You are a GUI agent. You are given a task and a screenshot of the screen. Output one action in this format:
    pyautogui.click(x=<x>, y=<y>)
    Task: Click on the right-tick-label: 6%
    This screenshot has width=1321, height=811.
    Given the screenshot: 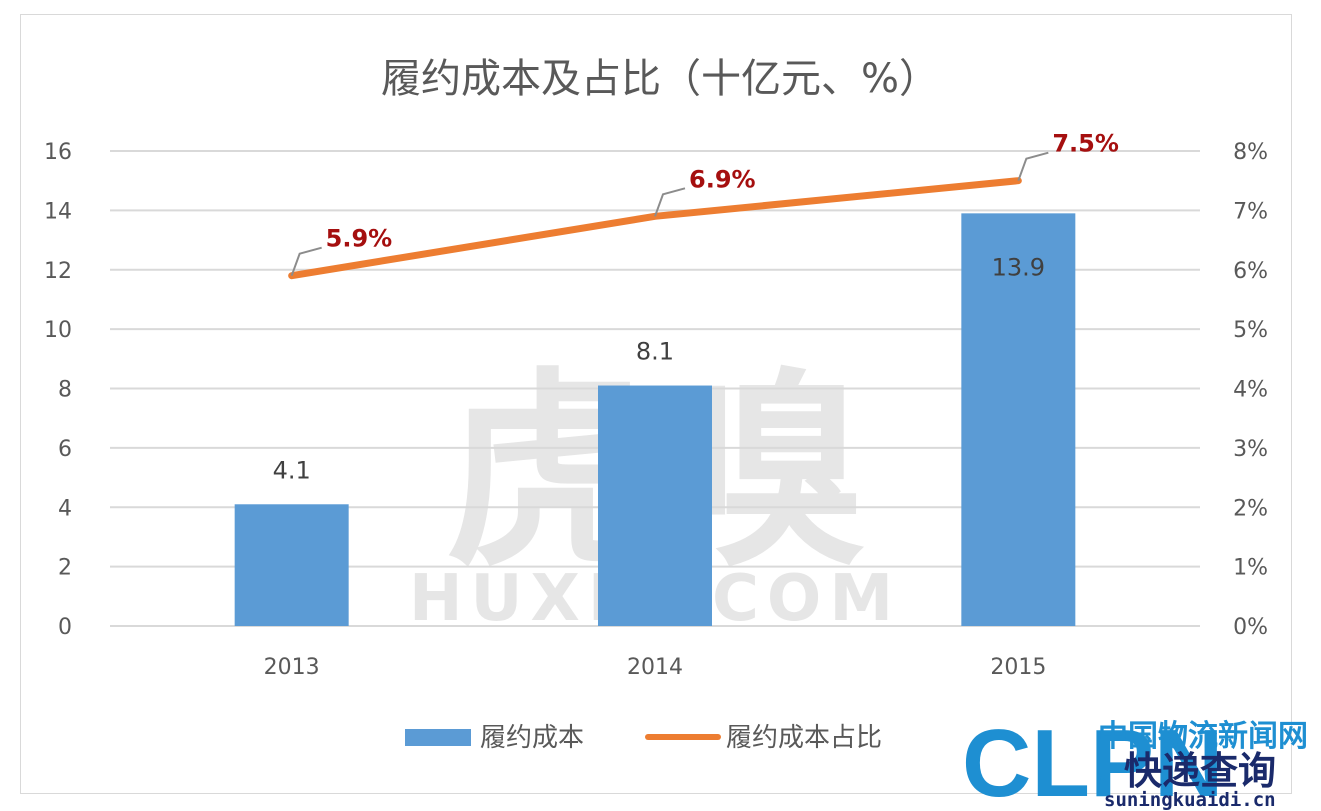 What is the action you would take?
    pyautogui.click(x=1250, y=271)
    